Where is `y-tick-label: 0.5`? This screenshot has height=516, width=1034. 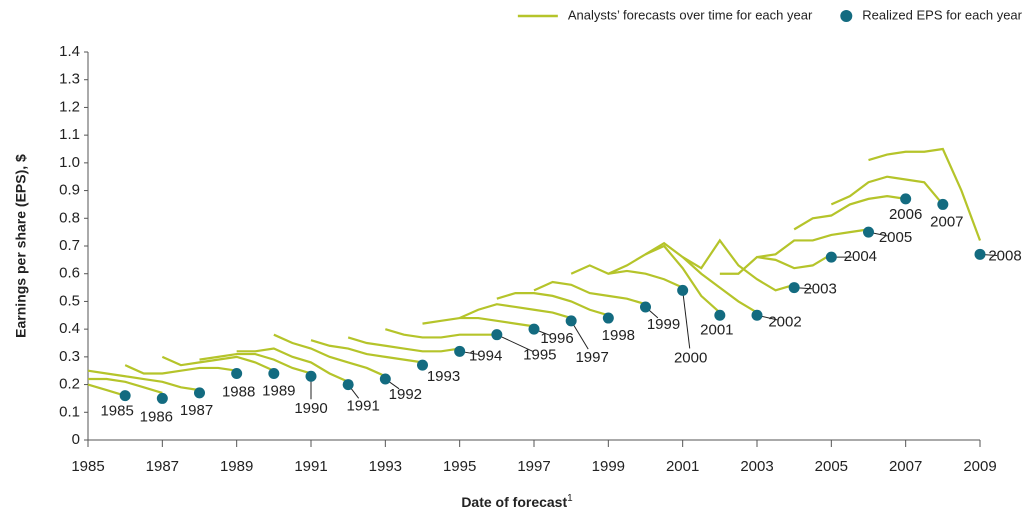
y-tick-label: 0.5 is located at coordinates (69, 300).